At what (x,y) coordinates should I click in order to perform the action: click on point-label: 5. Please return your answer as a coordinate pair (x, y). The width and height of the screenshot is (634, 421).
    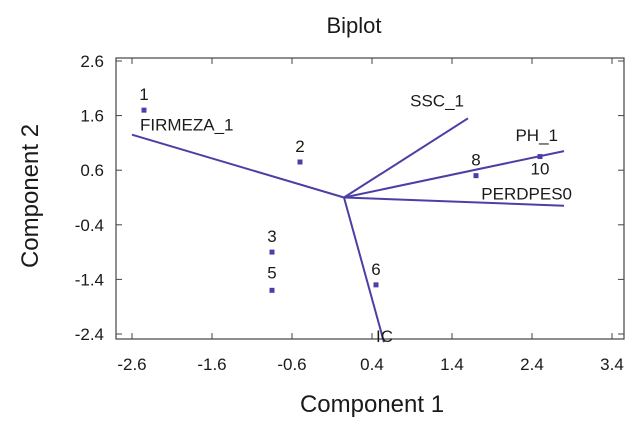
    Looking at the image, I should click on (271, 272).